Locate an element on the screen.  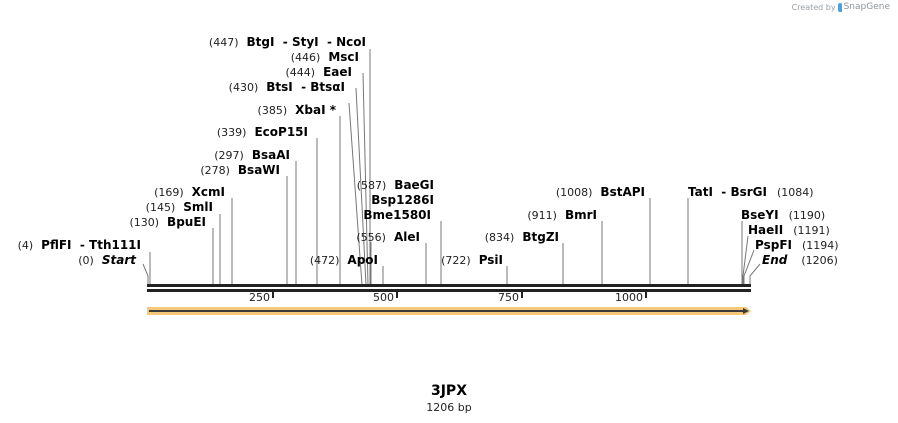
site-start: (0) Start is located at coordinates (107, 260).